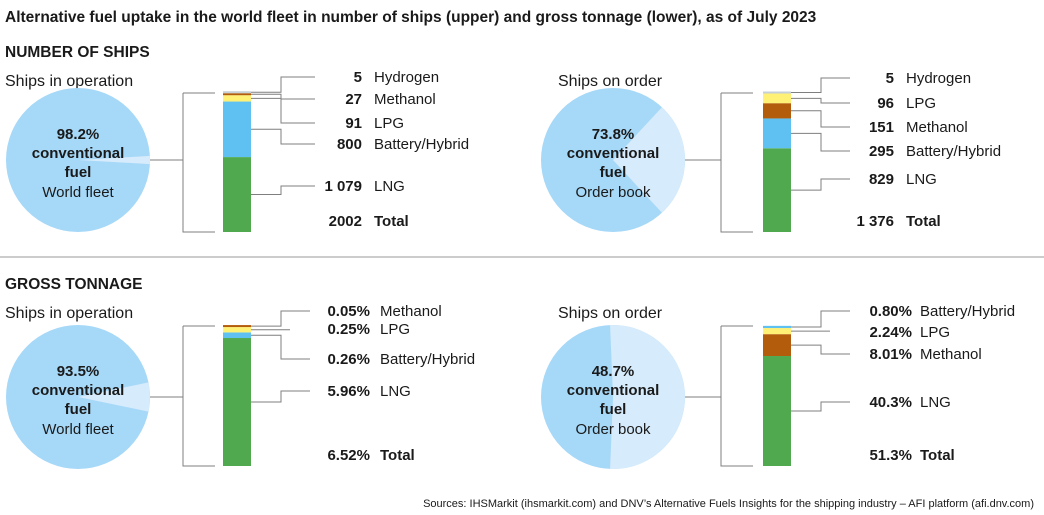  What do you see at coordinates (348, 311) in the screenshot?
I see `panel-3-value-methanol: 0.05%` at bounding box center [348, 311].